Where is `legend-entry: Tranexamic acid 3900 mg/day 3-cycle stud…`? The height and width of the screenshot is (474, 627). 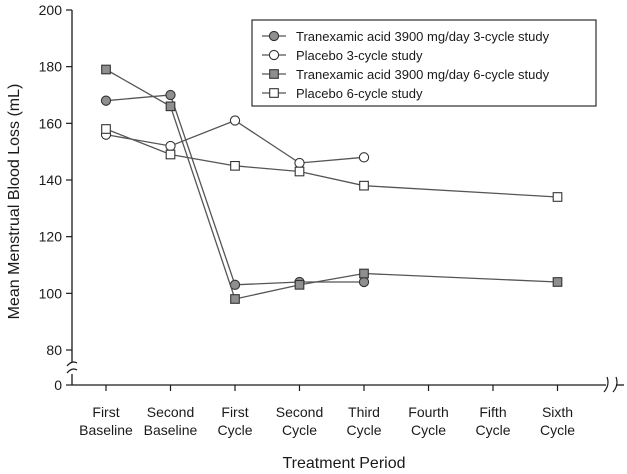
legend-entry: Tranexamic acid 3900 mg/day 3-cycle stud… is located at coordinates (423, 36).